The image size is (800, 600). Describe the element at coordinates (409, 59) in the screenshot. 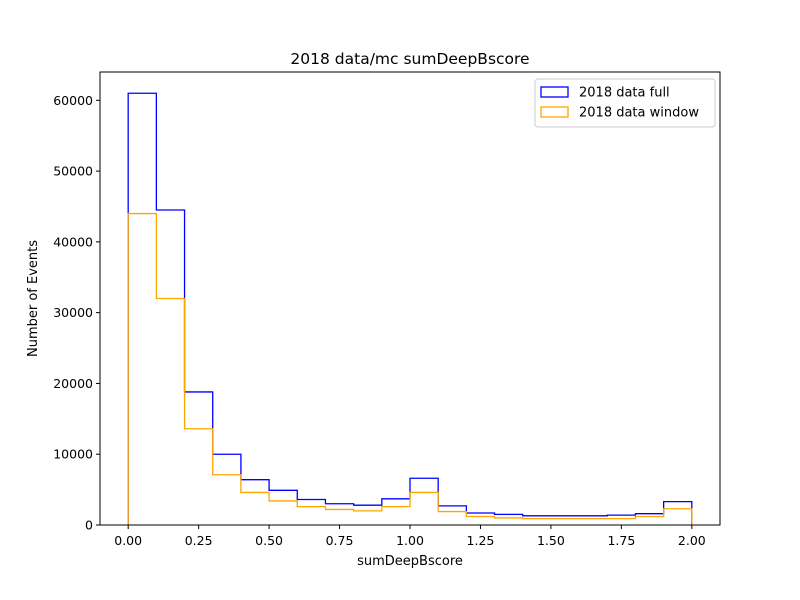

I see `chart-title: 2018 data/mc sumDeepBscore` at that location.